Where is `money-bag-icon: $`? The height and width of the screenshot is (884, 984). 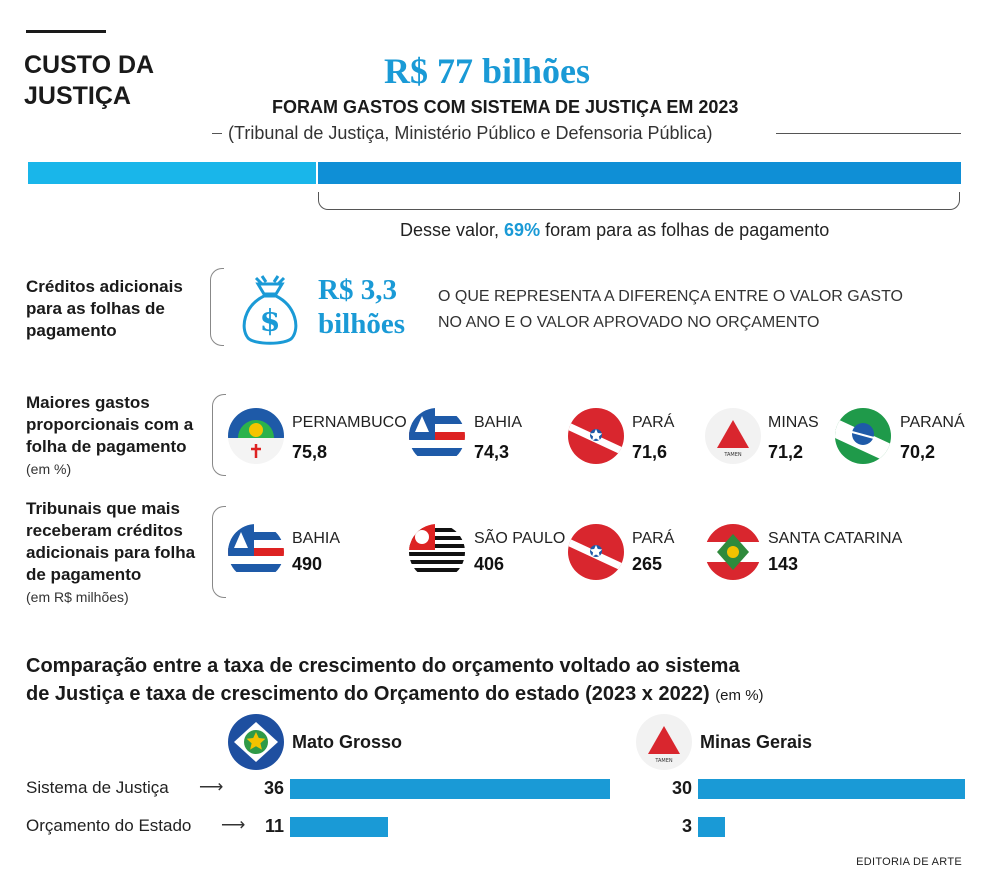 money-bag-icon: $ is located at coordinates (270, 311).